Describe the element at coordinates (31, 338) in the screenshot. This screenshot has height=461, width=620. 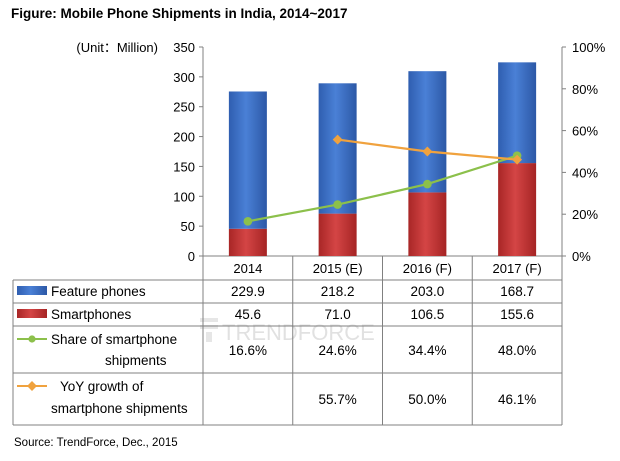
I see `legend-key-share-marker` at that location.